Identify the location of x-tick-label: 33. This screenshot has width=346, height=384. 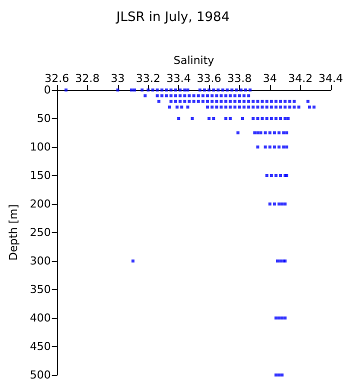
(117, 78).